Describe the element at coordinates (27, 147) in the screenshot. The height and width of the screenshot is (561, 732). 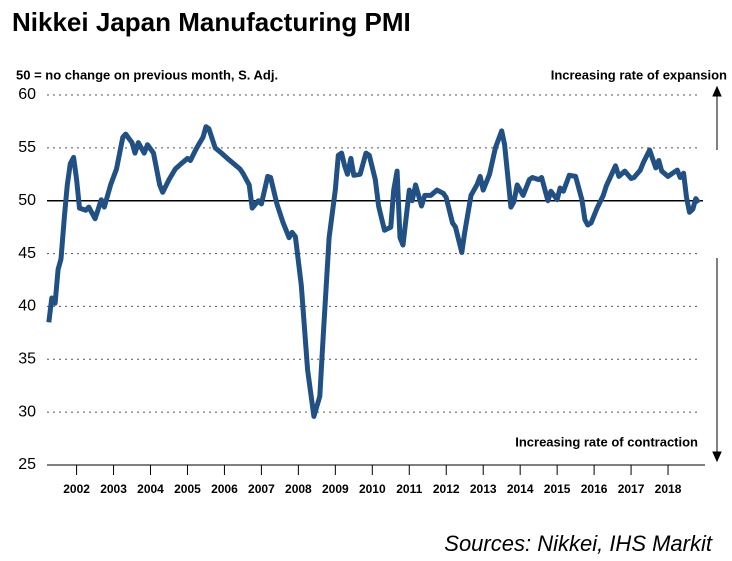
I see `y-tick-label: 55` at that location.